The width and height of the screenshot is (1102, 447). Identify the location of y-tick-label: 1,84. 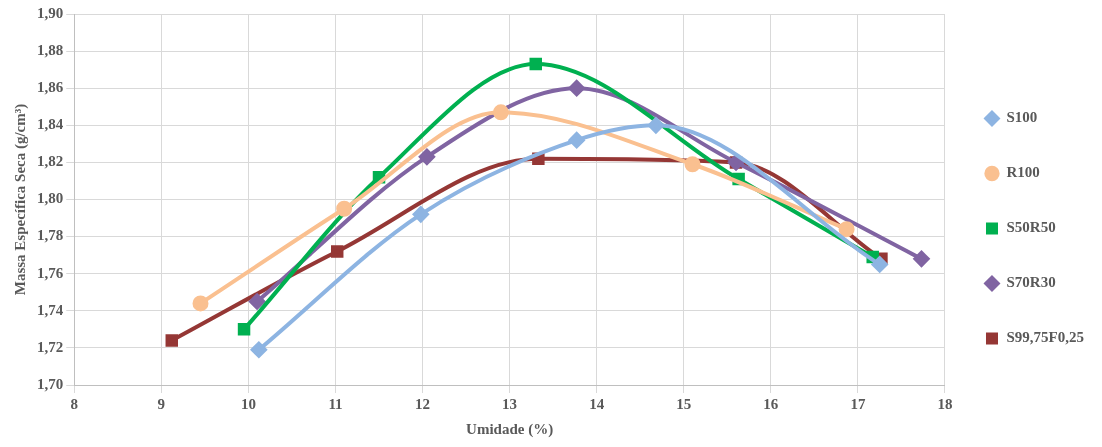
(50, 124).